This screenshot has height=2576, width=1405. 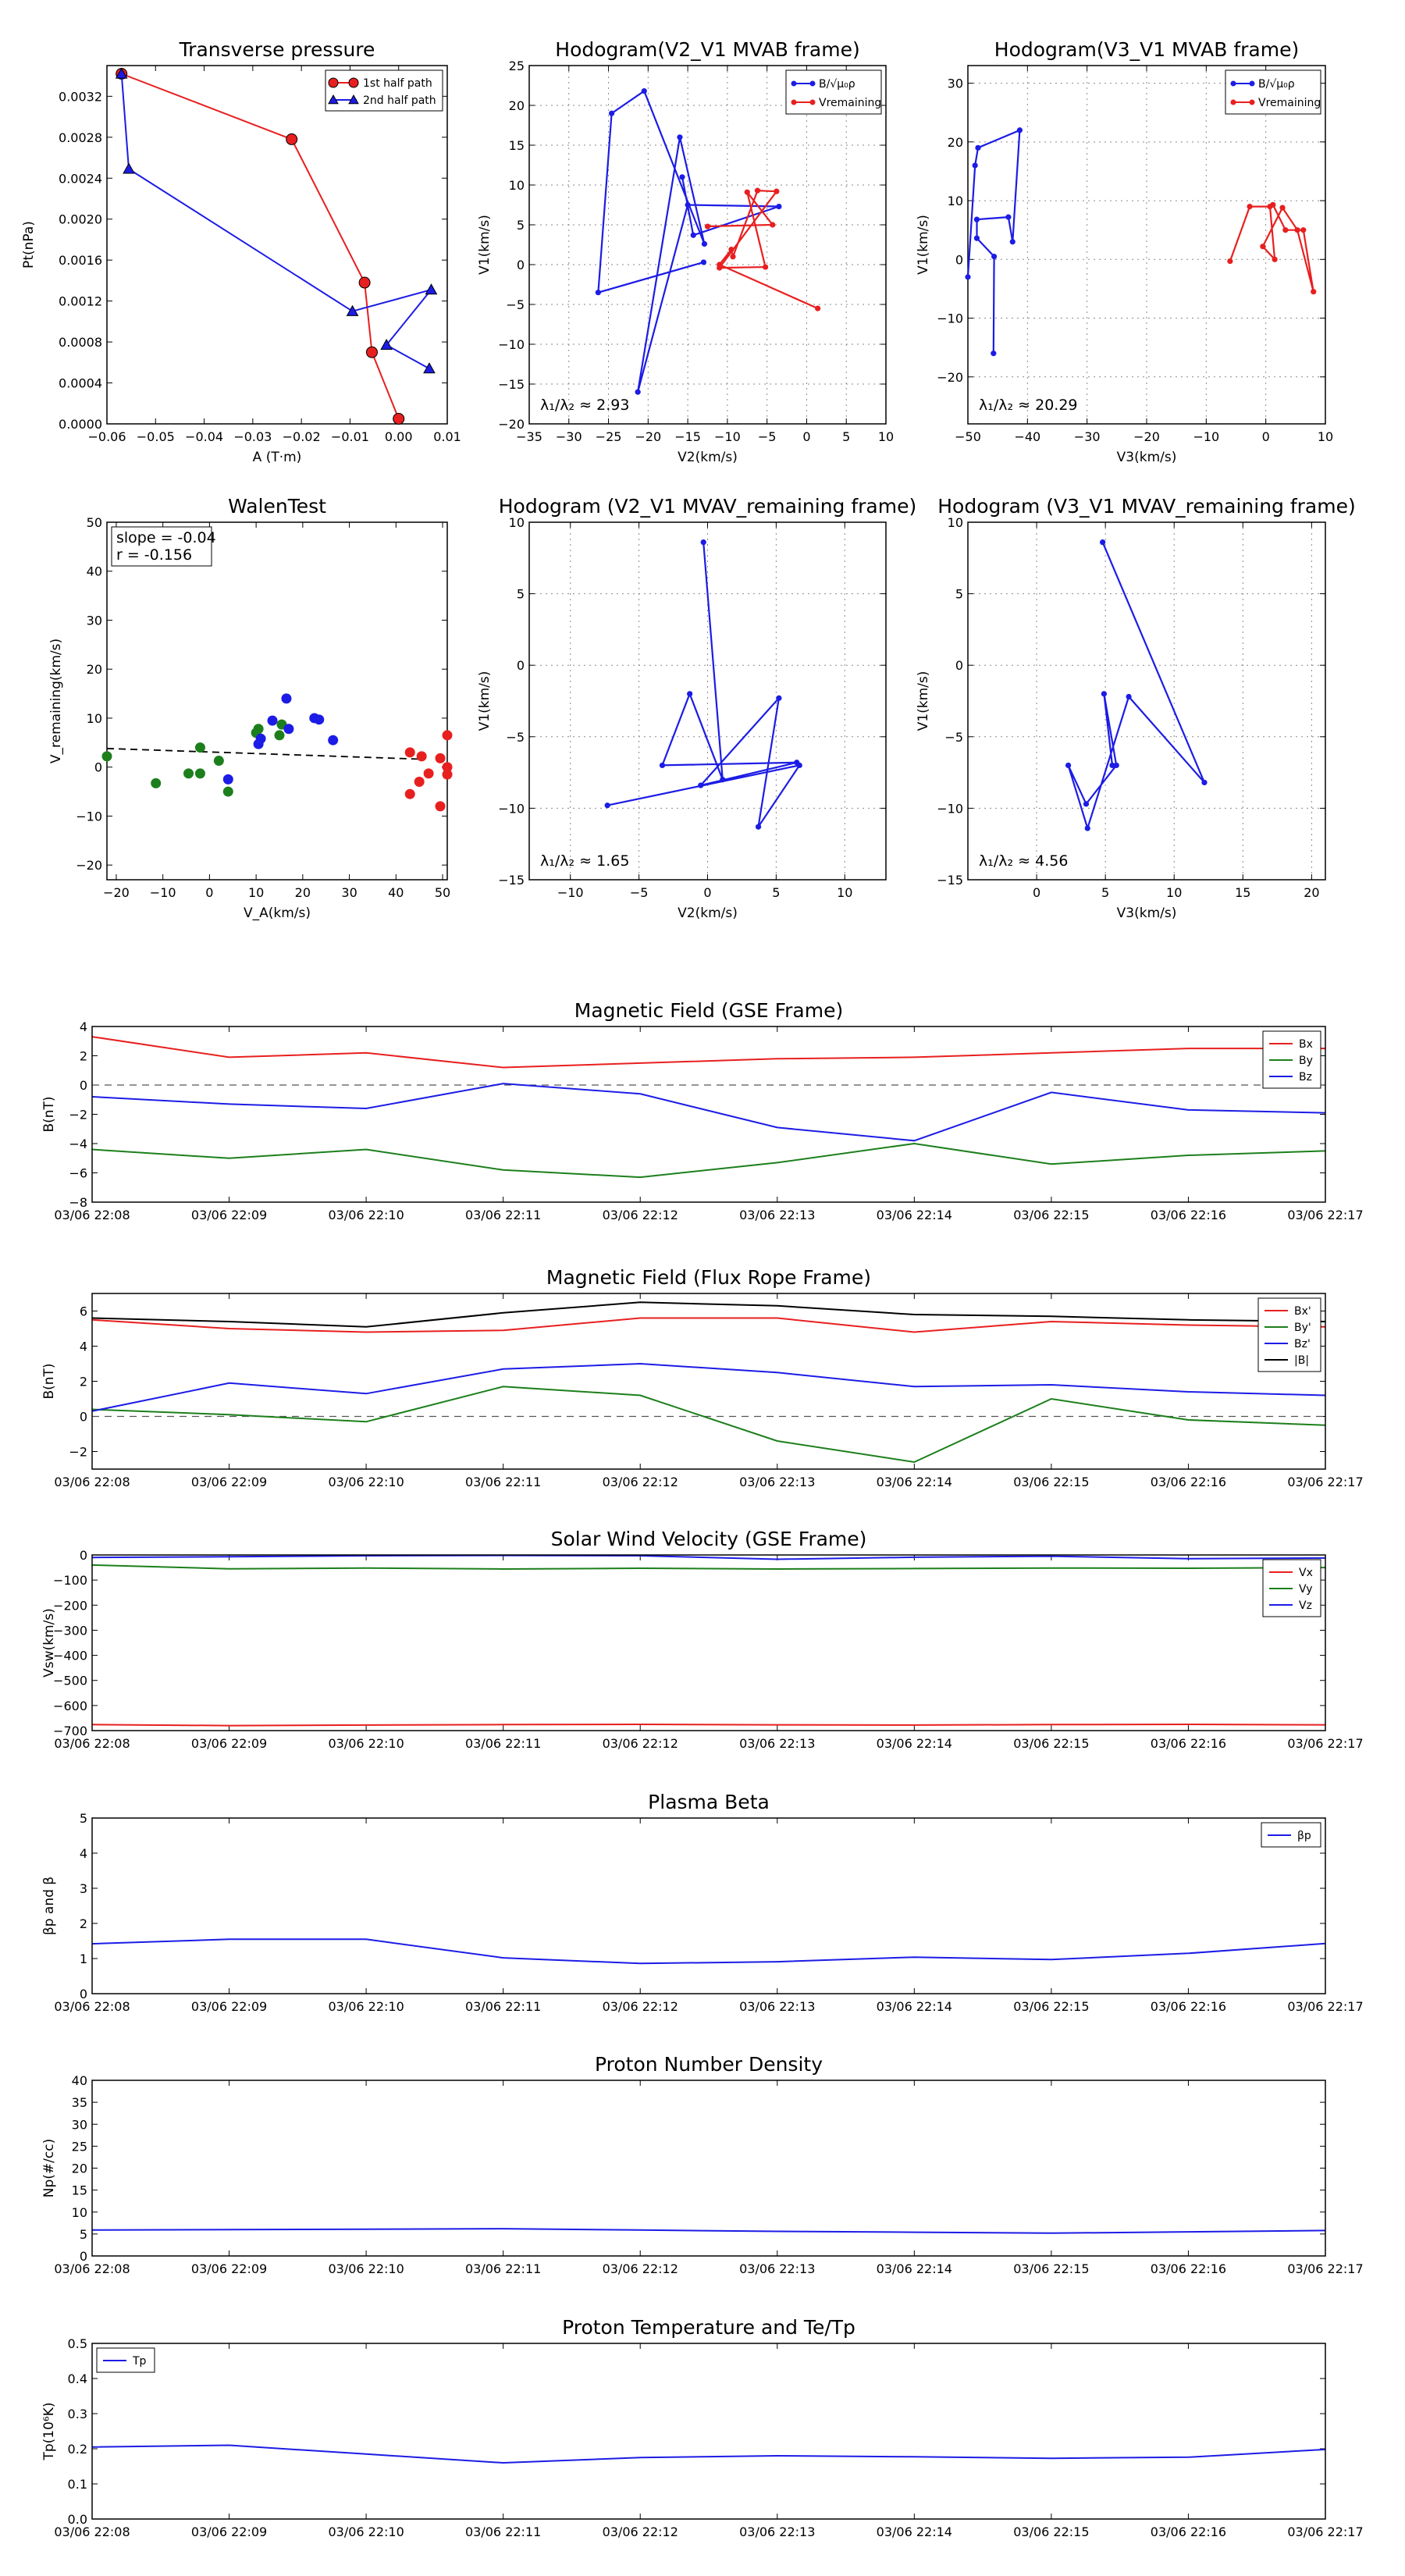 What do you see at coordinates (399, 100) in the screenshot?
I see `pt-legend-label: 2nd half path` at bounding box center [399, 100].